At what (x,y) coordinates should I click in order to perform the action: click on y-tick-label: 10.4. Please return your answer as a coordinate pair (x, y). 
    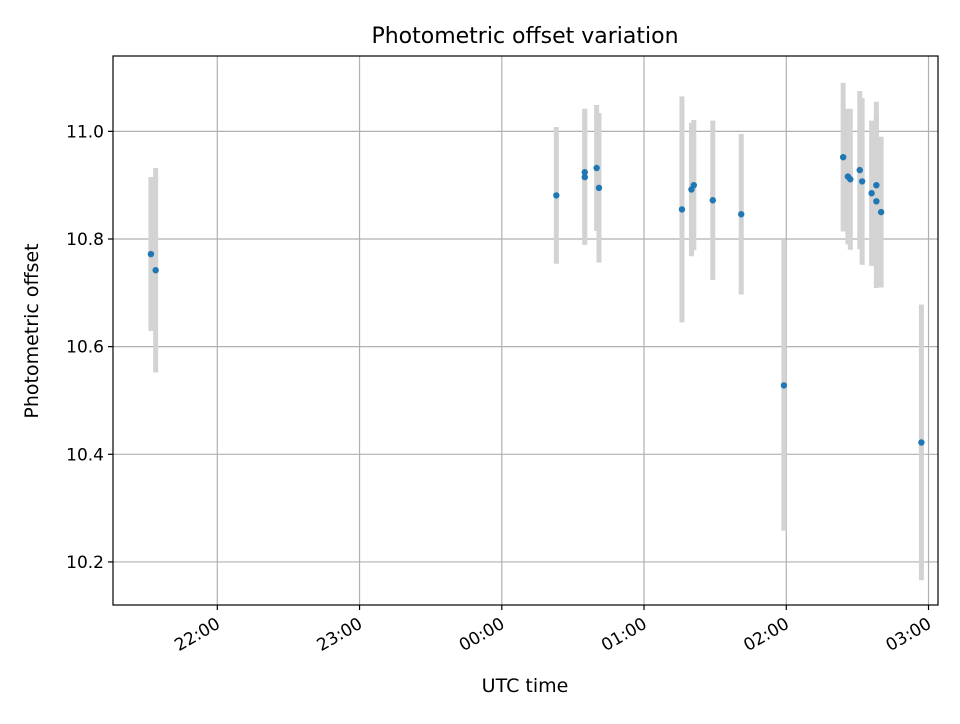
    Looking at the image, I should click on (85, 455).